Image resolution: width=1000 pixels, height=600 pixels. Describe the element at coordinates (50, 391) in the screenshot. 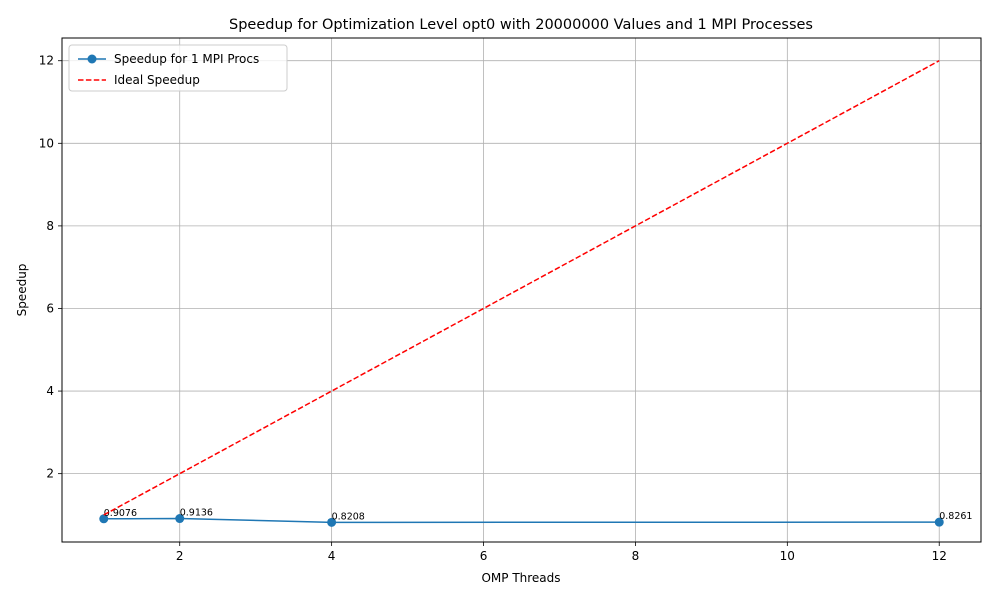

I see `y-tick-label: 4` at that location.